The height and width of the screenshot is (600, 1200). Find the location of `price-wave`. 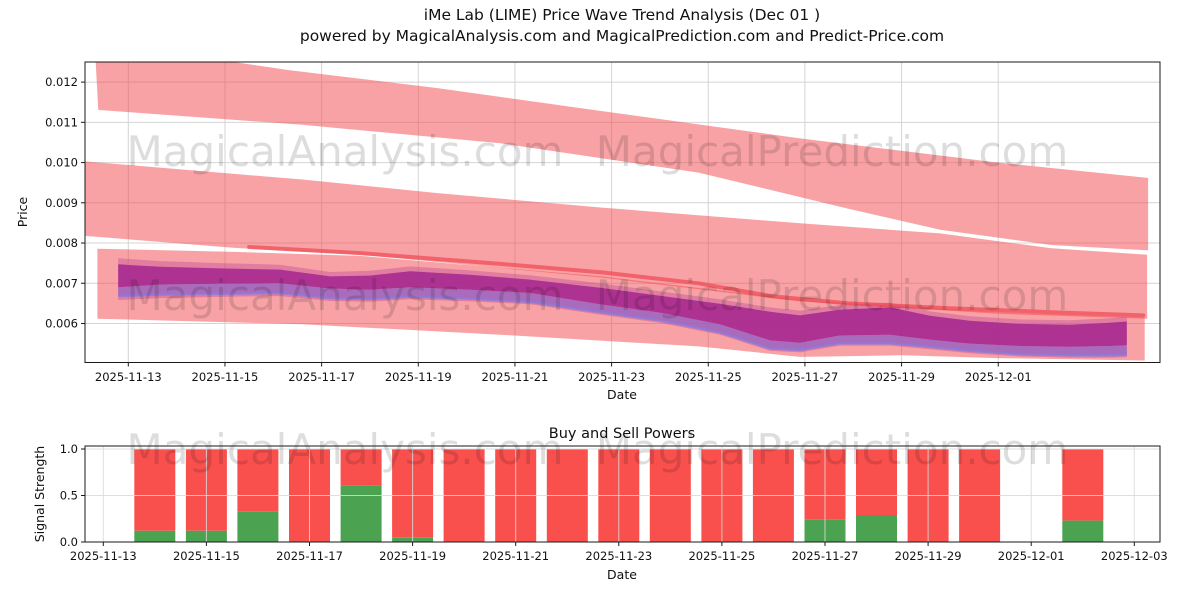

price-wave is located at coordinates (622, 308).